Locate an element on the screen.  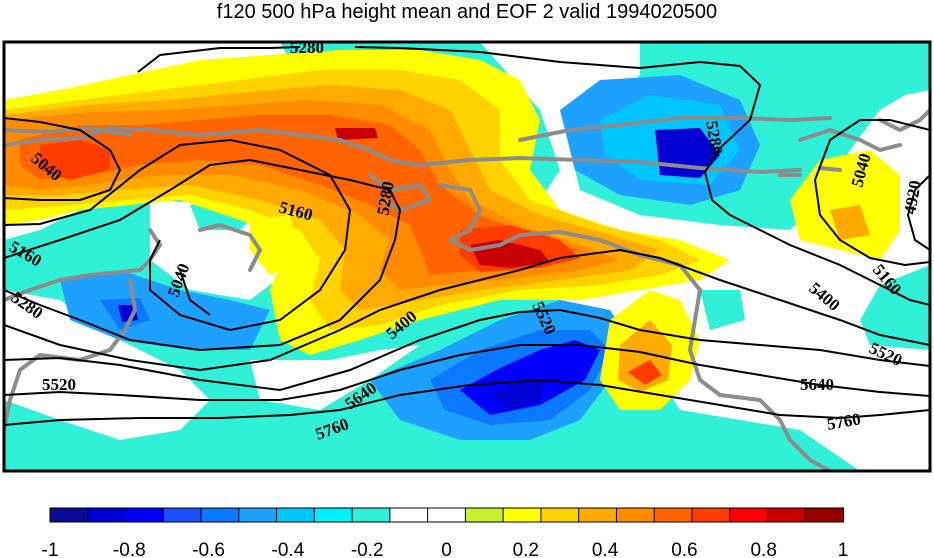
shading-orange-east is located at coordinates (850, 222).